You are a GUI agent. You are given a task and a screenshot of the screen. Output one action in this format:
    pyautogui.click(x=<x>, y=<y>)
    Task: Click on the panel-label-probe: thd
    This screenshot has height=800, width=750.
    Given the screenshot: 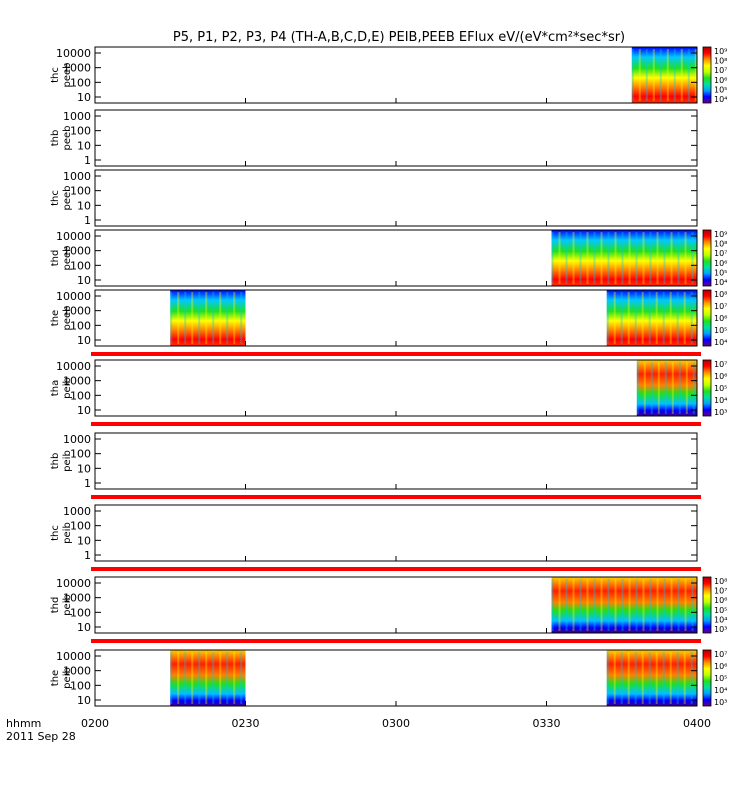 What is the action you would take?
    pyautogui.click(x=55, y=605)
    